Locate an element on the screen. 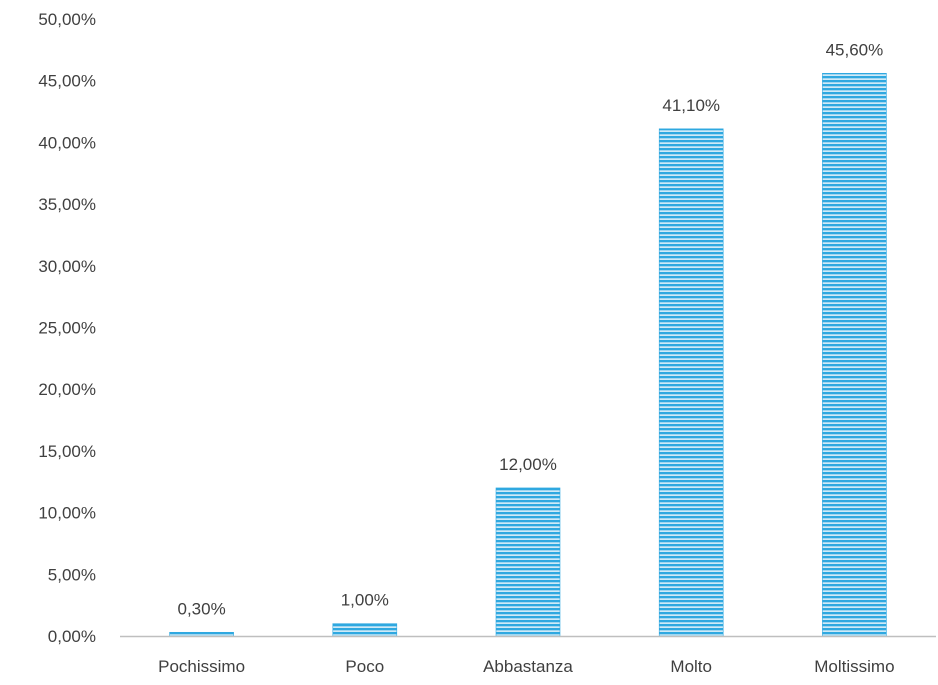 This screenshot has width=938, height=685. x-tick-label: Poco is located at coordinates (364, 666).